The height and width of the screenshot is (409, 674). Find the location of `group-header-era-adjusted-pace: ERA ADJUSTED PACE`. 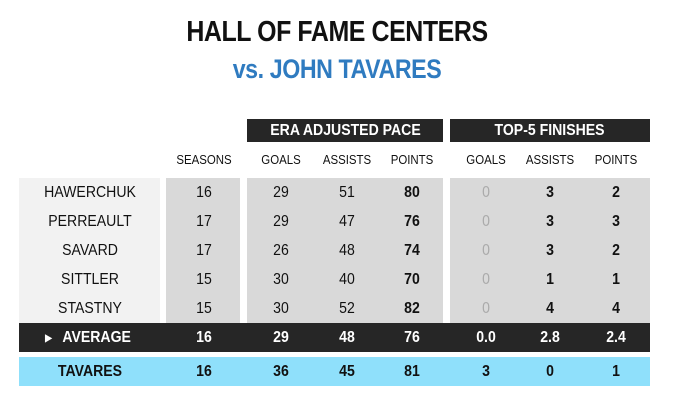

group-header-era-adjusted-pace: ERA ADJUSTED PACE is located at coordinates (345, 130).